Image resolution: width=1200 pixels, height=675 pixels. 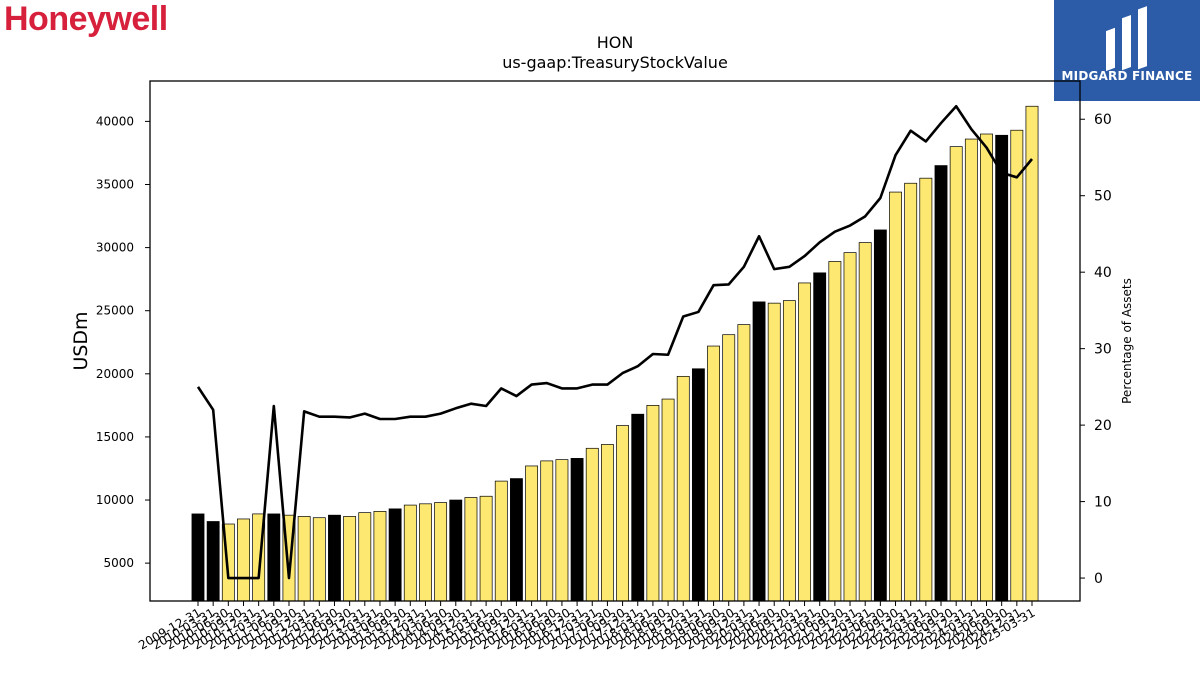 What do you see at coordinates (1103, 426) in the screenshot?
I see `y2-tick-label: 20` at bounding box center [1103, 426].